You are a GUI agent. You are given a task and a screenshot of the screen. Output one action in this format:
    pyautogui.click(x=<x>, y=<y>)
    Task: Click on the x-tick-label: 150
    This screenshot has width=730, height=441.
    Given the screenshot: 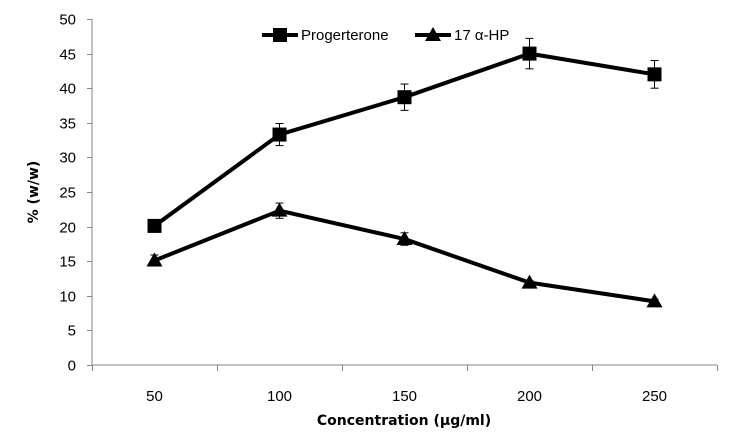 What is the action you would take?
    pyautogui.click(x=404, y=396)
    